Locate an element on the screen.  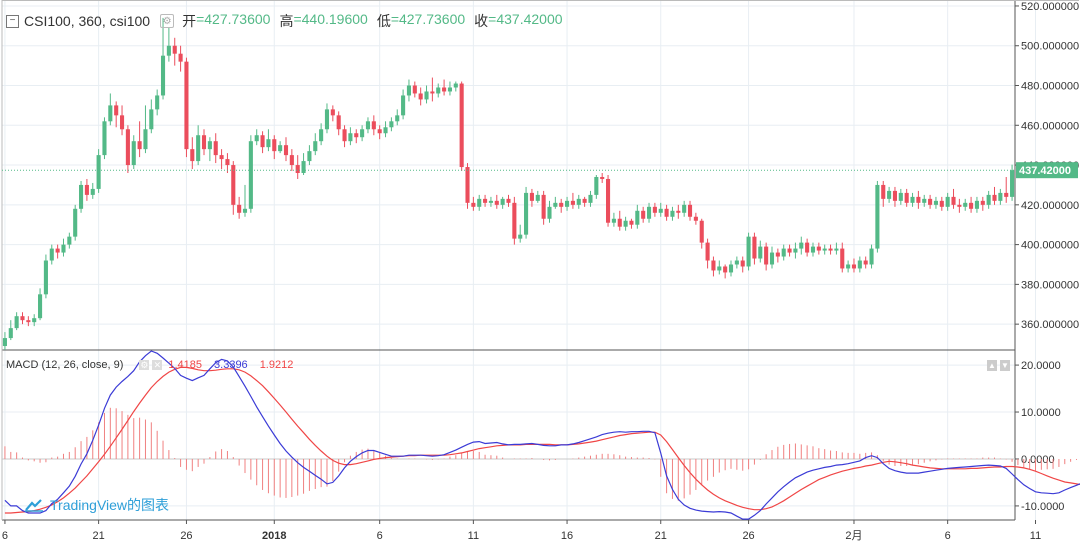
ohlc-open: 开 =427.73600 is located at coordinates (226, 20).